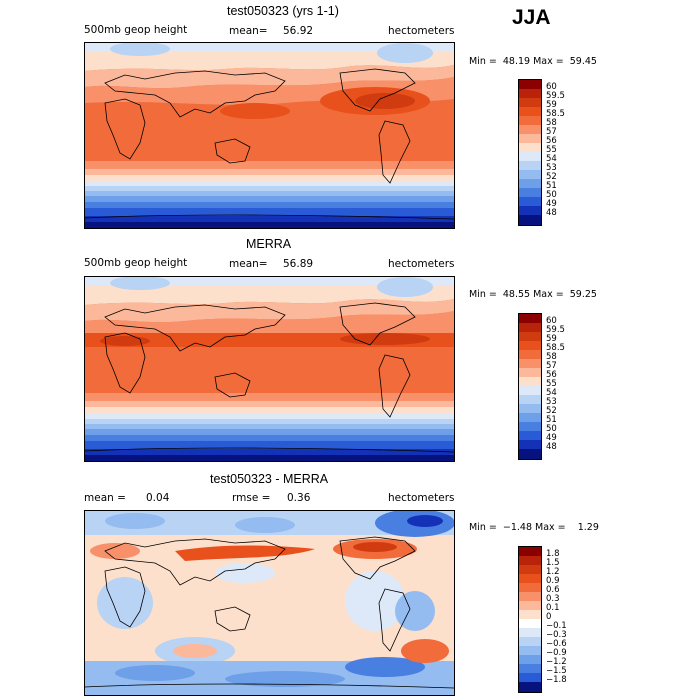  What do you see at coordinates (556, 644) in the screenshot?
I see `colorbar-tick-label: −0.6` at bounding box center [556, 644].